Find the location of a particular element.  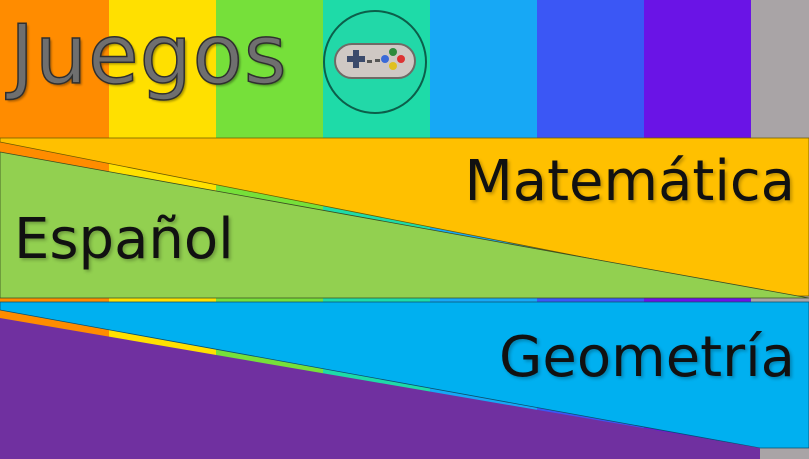

espanol-label: Español is located at coordinates (124, 239).